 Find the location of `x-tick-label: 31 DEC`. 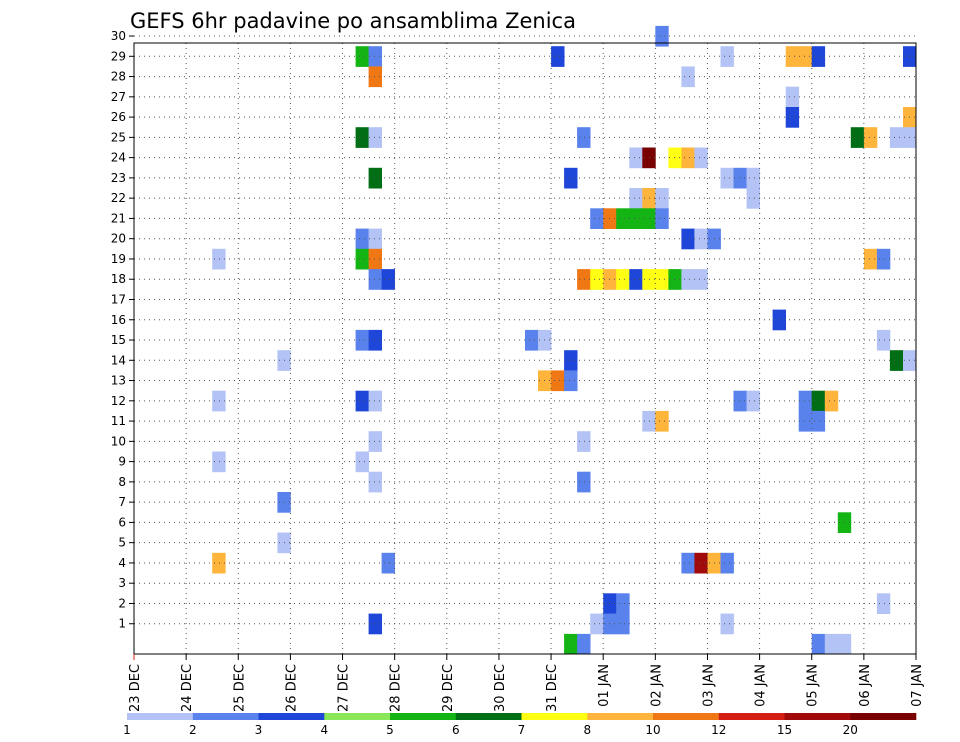

x-tick-label: 31 DEC is located at coordinates (552, 688).